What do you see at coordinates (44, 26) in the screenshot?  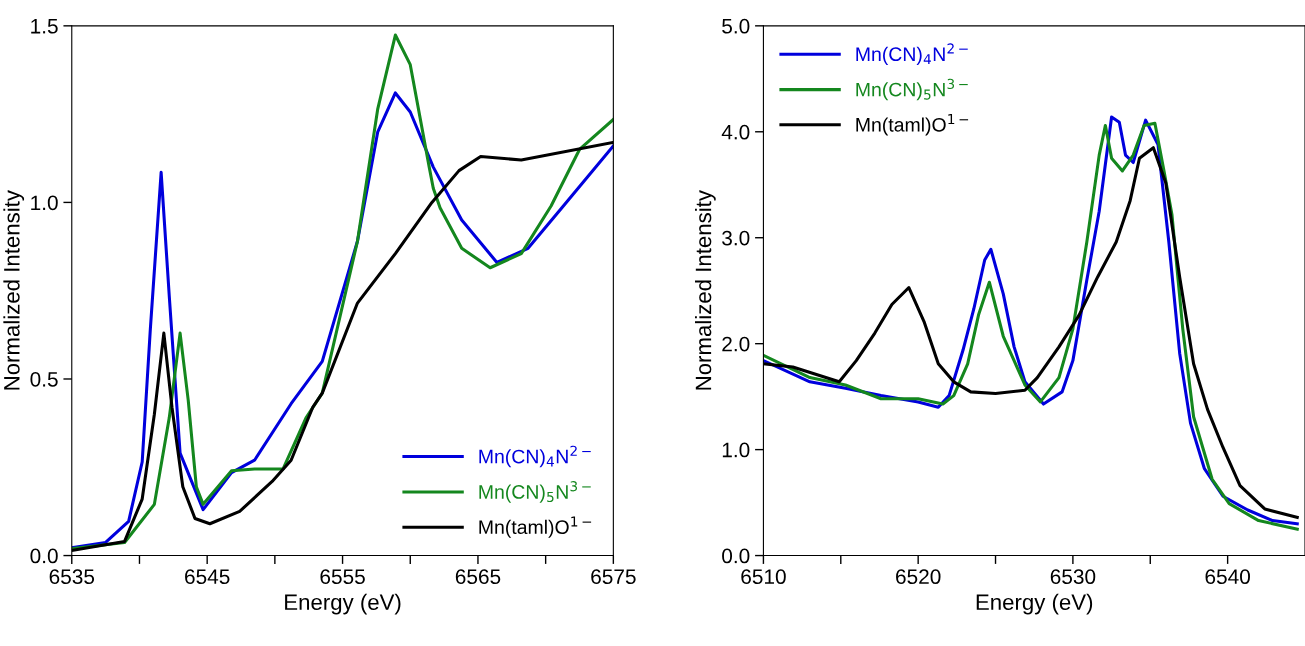 I see `y-tick-label: 1.5` at bounding box center [44, 26].